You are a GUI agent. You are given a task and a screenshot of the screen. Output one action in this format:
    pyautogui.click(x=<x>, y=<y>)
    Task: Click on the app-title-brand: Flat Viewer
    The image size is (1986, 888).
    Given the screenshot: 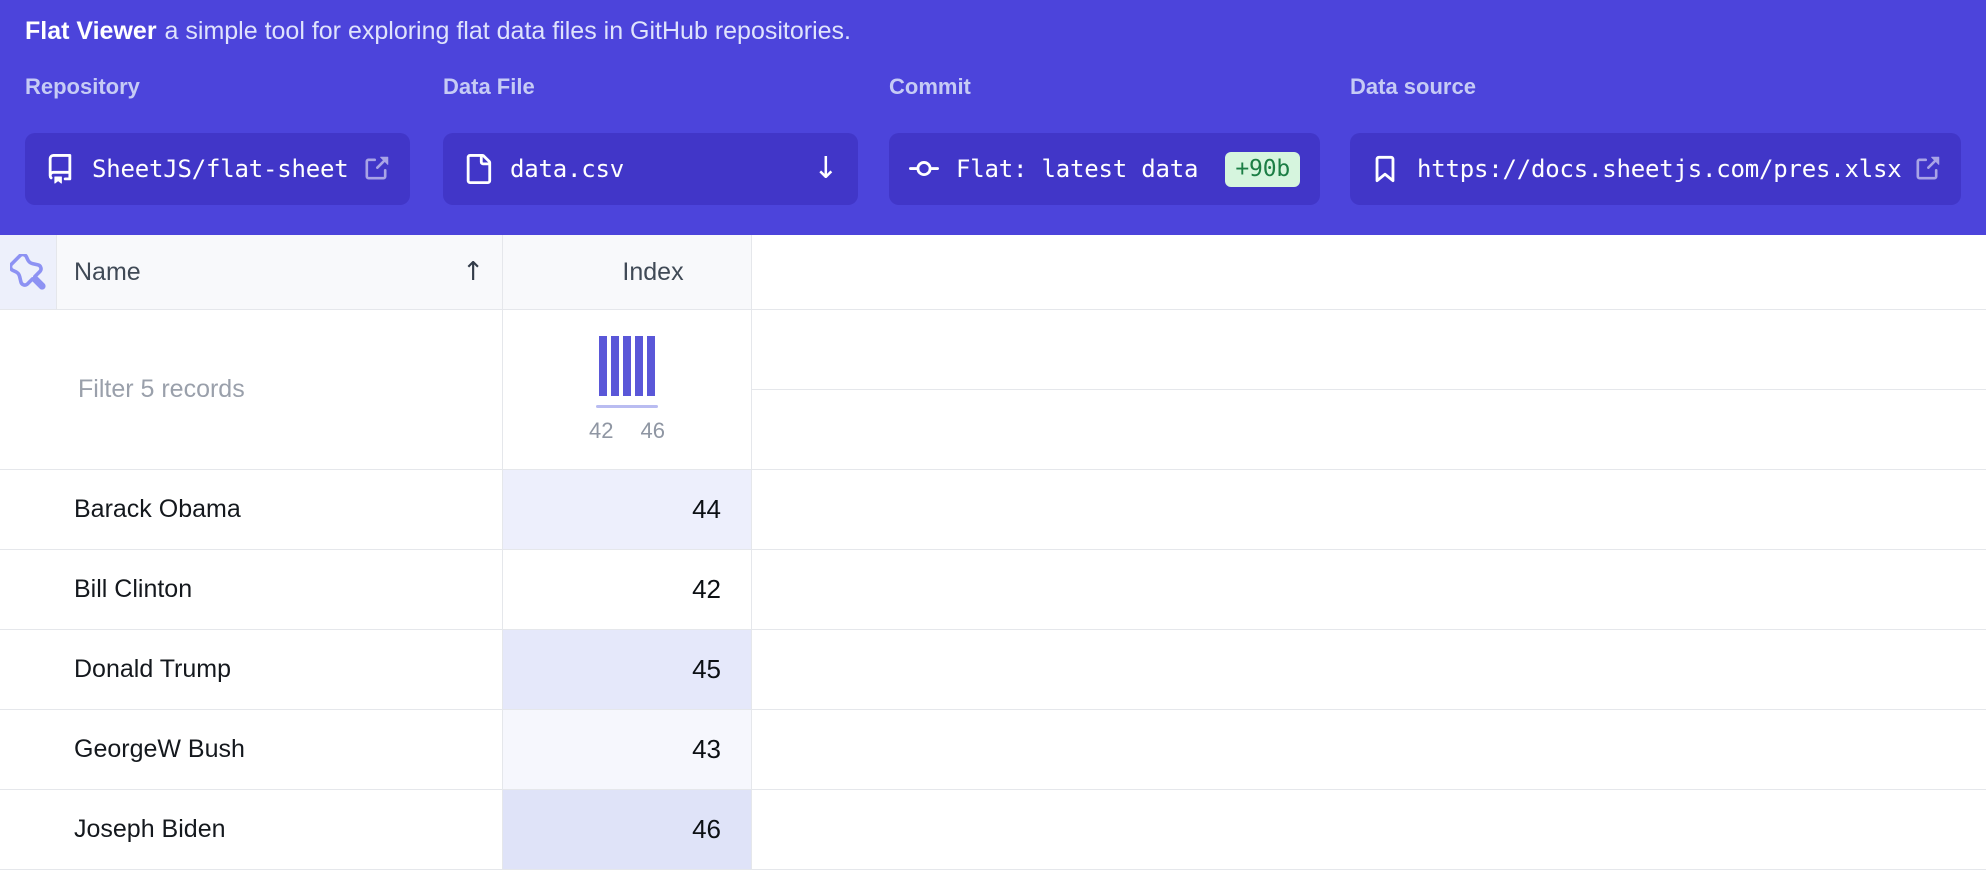 What is the action you would take?
    pyautogui.click(x=91, y=31)
    